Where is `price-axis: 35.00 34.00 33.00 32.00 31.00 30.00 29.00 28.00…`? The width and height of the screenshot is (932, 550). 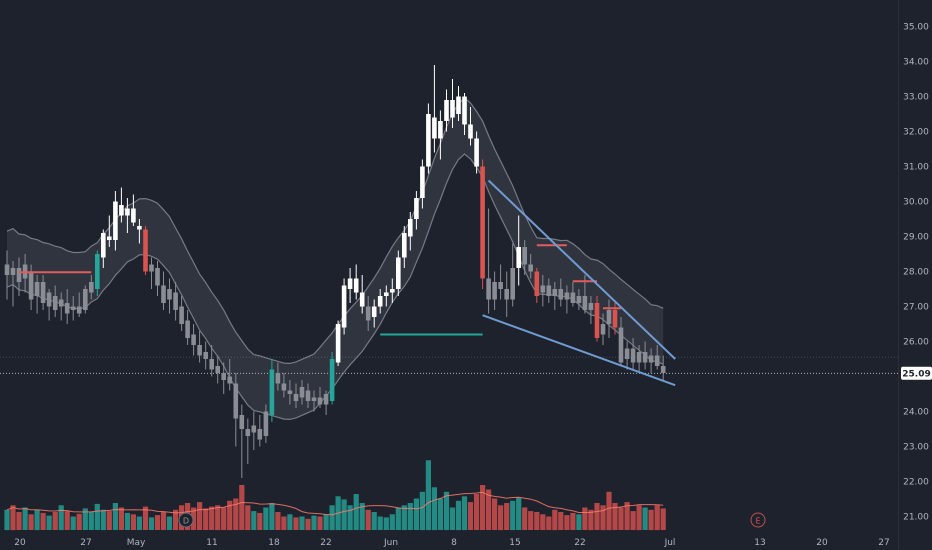 price-axis: 35.00 34.00 33.00 32.00 31.00 30.00 29.00 28.00… is located at coordinates (916, 273).